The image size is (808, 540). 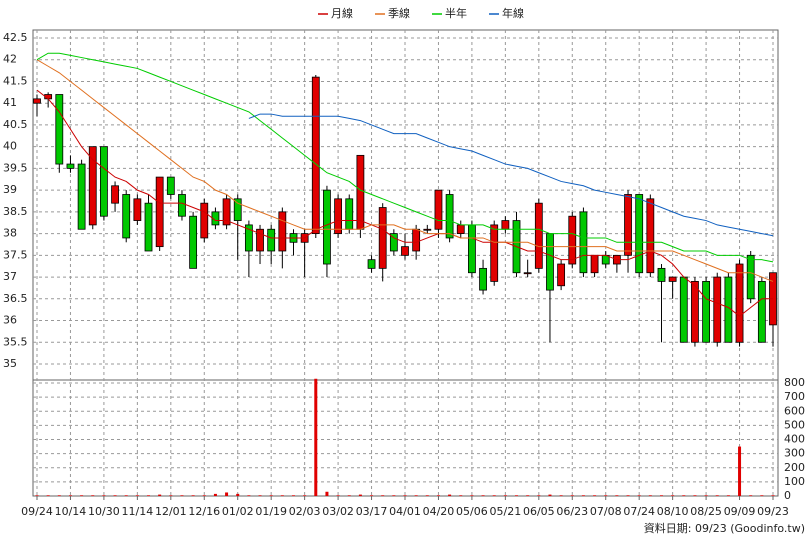 What do you see at coordinates (740, 511) in the screenshot?
I see `x-tick-label: 09/09` at bounding box center [740, 511].